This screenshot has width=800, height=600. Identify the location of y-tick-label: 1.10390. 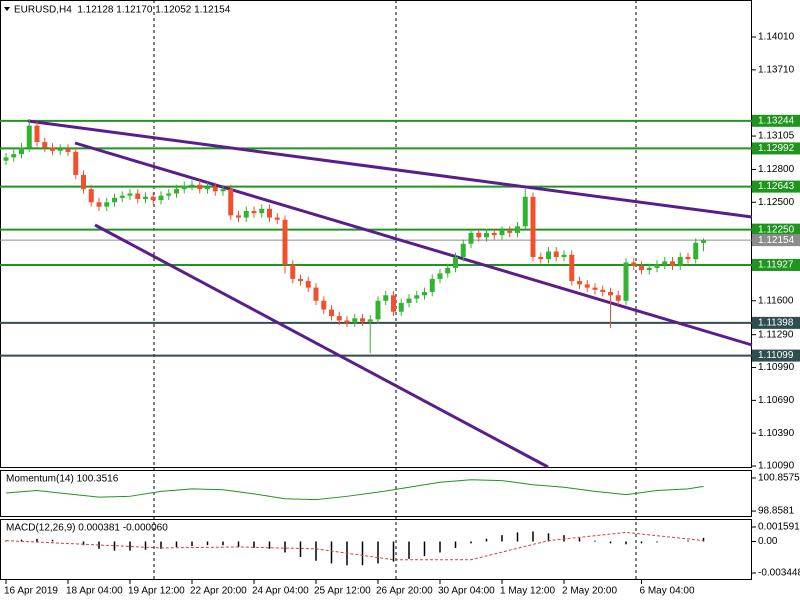
(776, 433).